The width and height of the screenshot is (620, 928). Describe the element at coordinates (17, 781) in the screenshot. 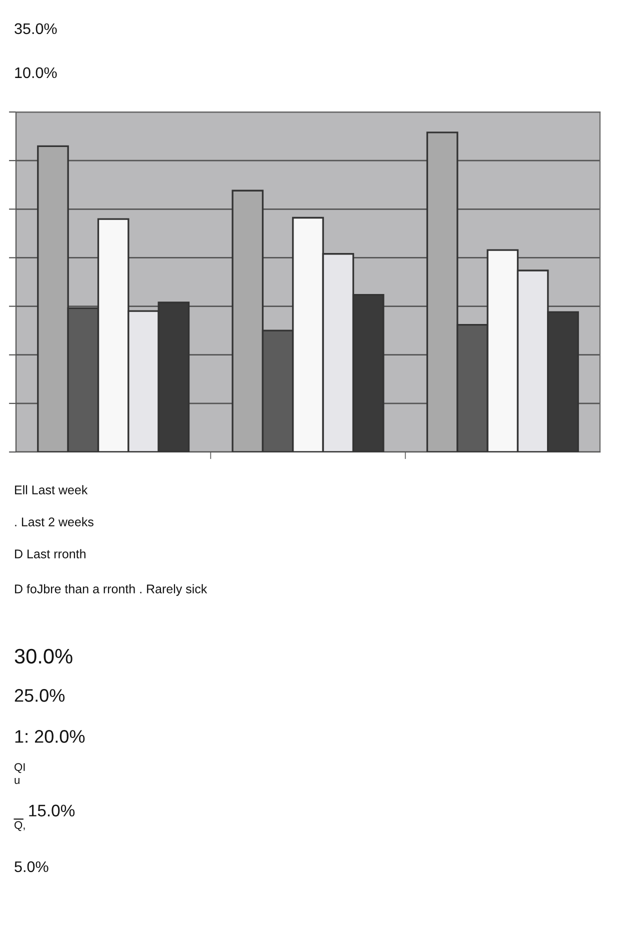

I see `text: u` at that location.